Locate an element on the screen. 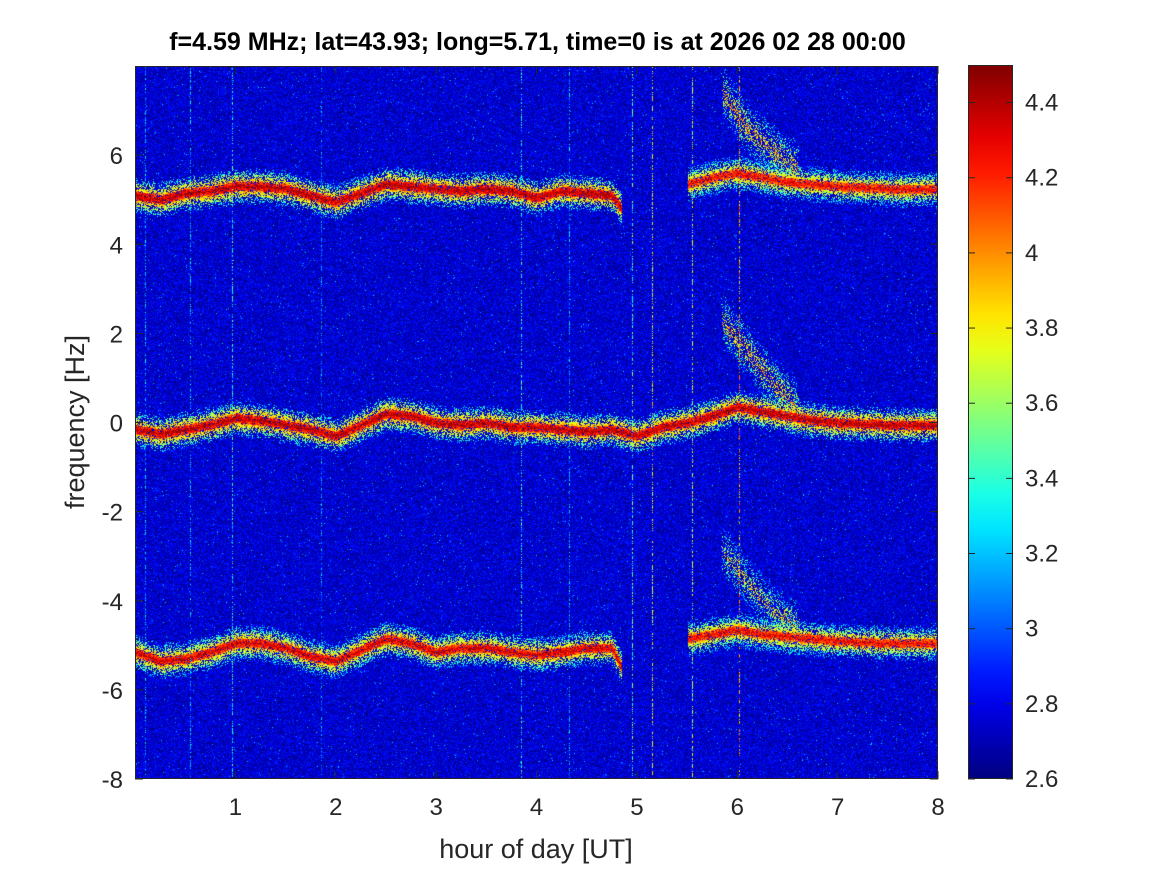 Image resolution: width=1167 pixels, height=875 pixels. y-tick-label: 0 is located at coordinates (116, 424).